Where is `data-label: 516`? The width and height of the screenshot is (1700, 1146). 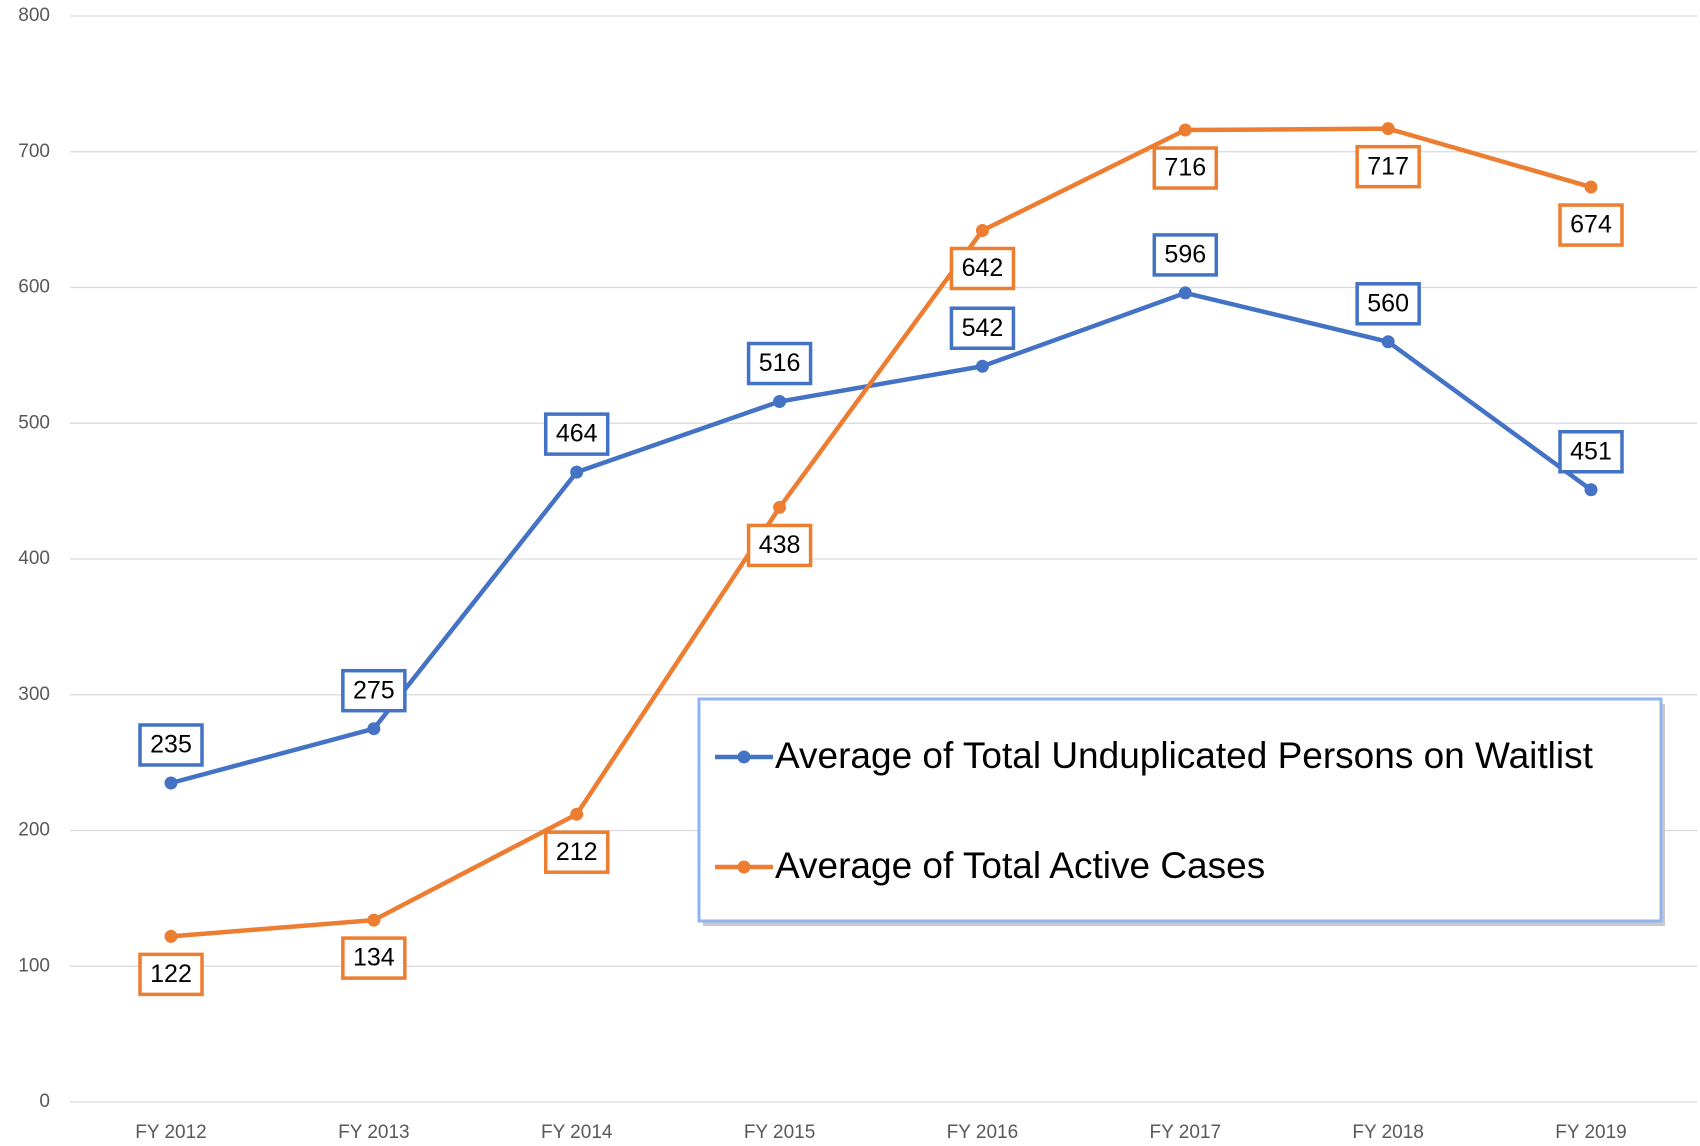 data-label: 516 is located at coordinates (780, 363).